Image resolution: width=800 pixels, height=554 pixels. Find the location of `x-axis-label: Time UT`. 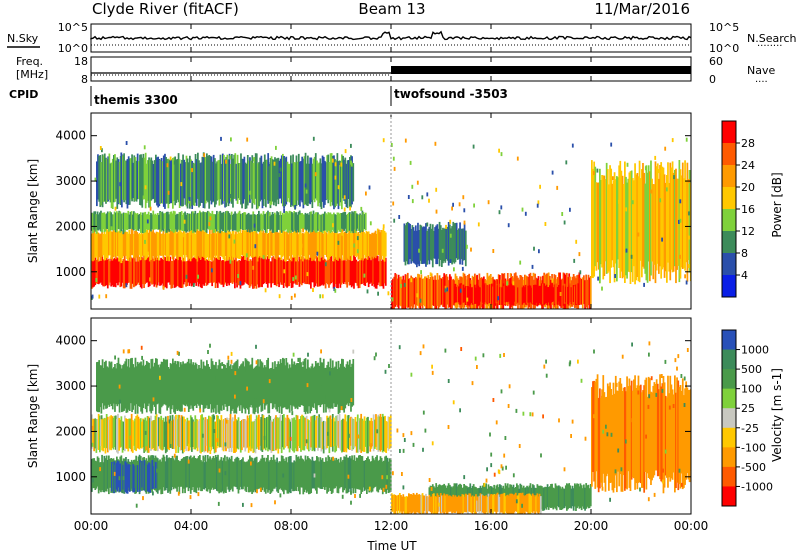

x-axis-label: Time UT is located at coordinates (391, 546).